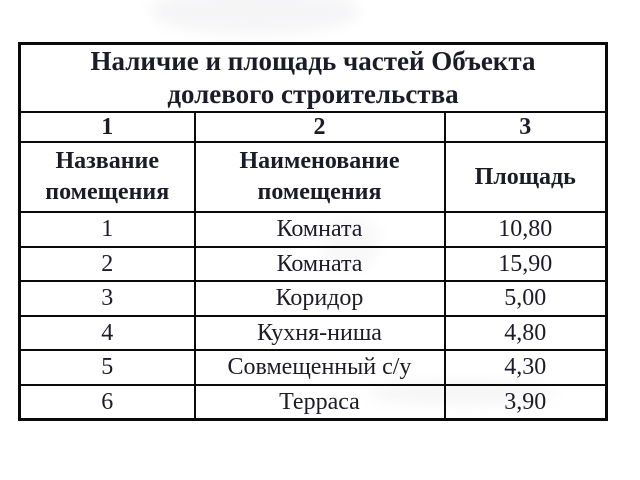 This screenshot has width=640, height=480. Describe the element at coordinates (525, 298) in the screenshot. I see `area-value-cell: 5,00` at that location.